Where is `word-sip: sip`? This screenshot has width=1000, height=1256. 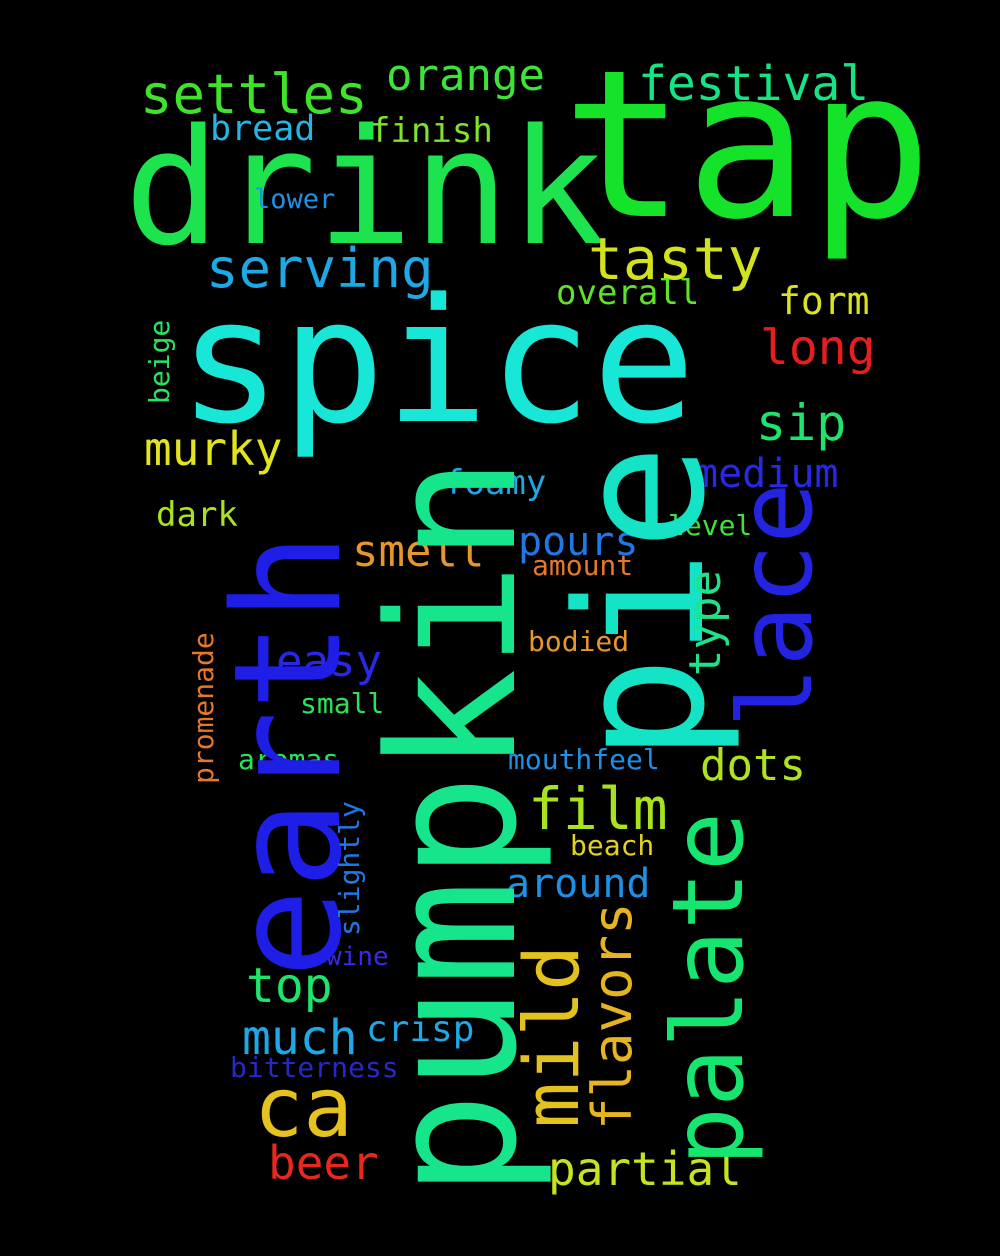 word-sip: sip is located at coordinates (801, 423).